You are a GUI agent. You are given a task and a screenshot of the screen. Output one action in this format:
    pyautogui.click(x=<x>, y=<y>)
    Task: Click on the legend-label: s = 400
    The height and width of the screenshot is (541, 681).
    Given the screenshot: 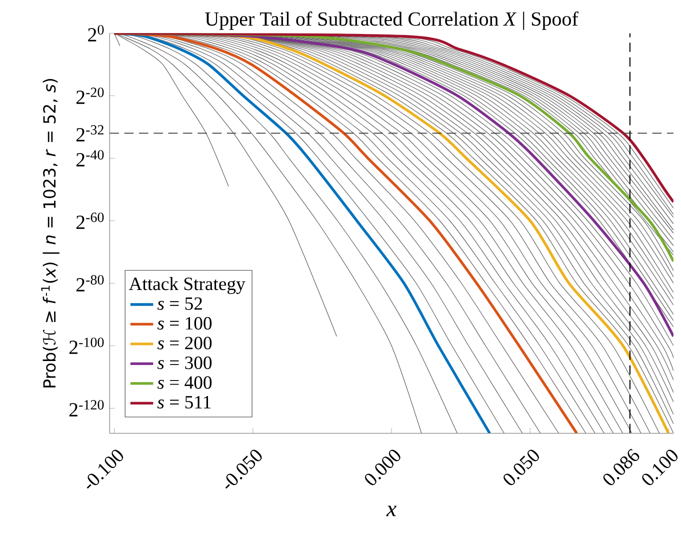 What is the action you would take?
    pyautogui.click(x=184, y=382)
    